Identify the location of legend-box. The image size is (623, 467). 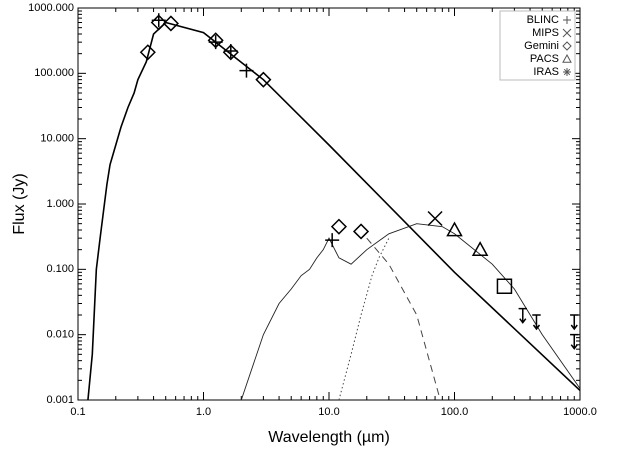
(537, 45).